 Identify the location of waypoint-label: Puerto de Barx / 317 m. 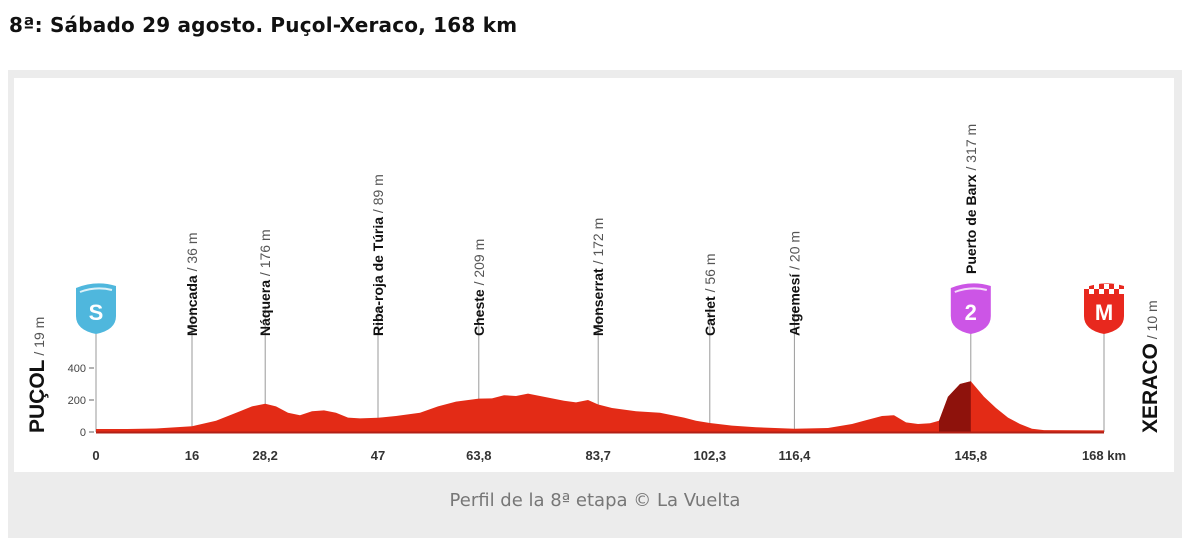
(971, 199).